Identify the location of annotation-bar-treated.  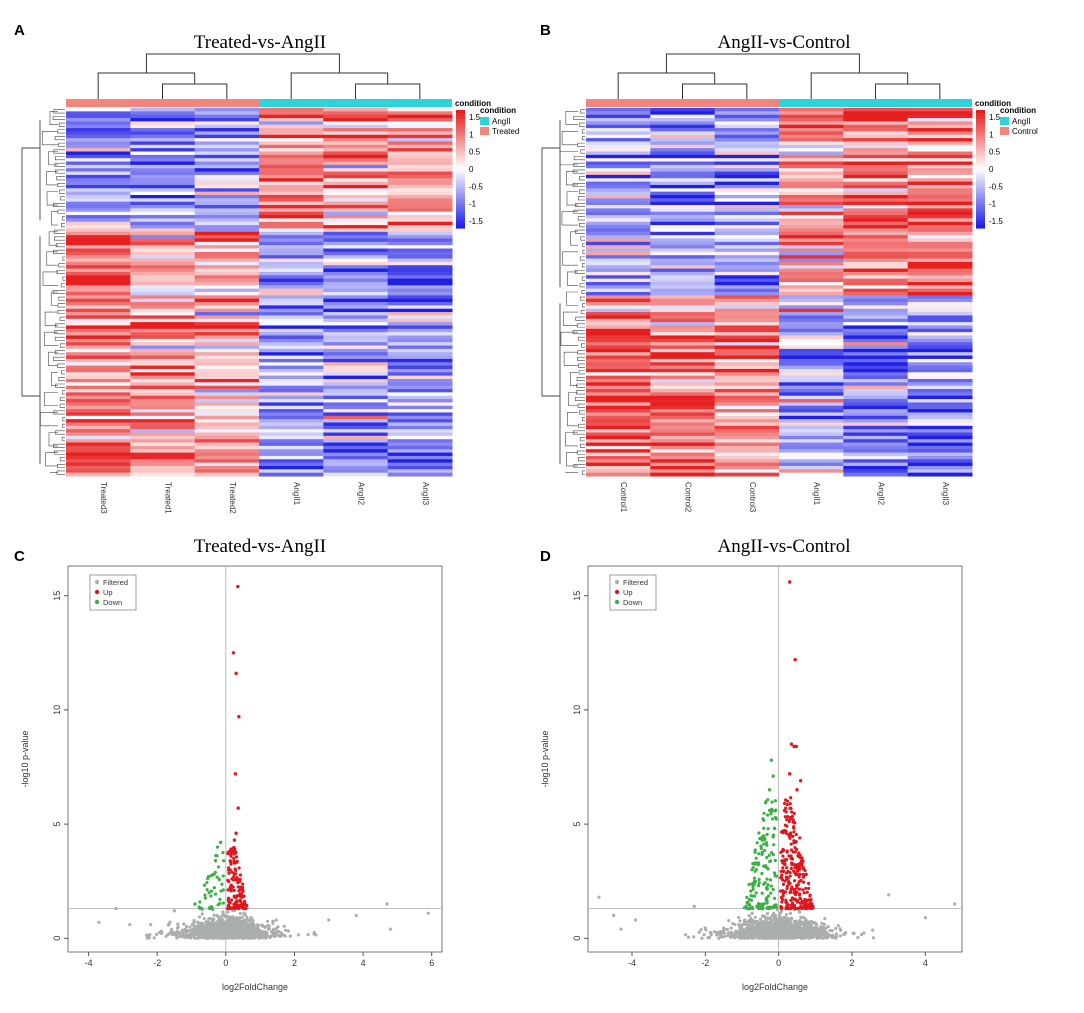
(162, 103).